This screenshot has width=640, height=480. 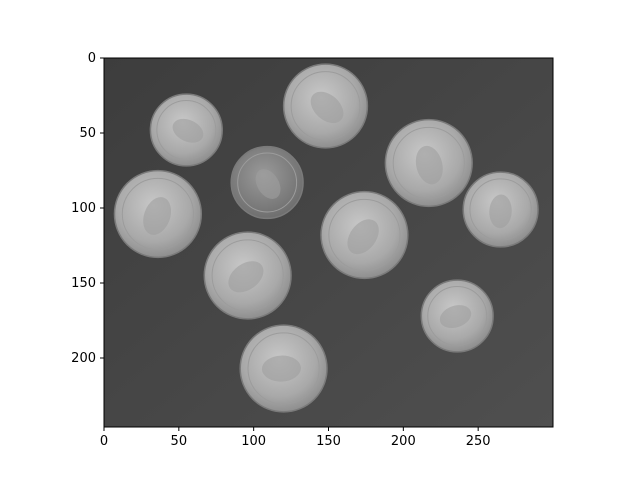 I want to click on x-axis-ticks: 0 50 100 150 200 250, so click(x=295, y=438).